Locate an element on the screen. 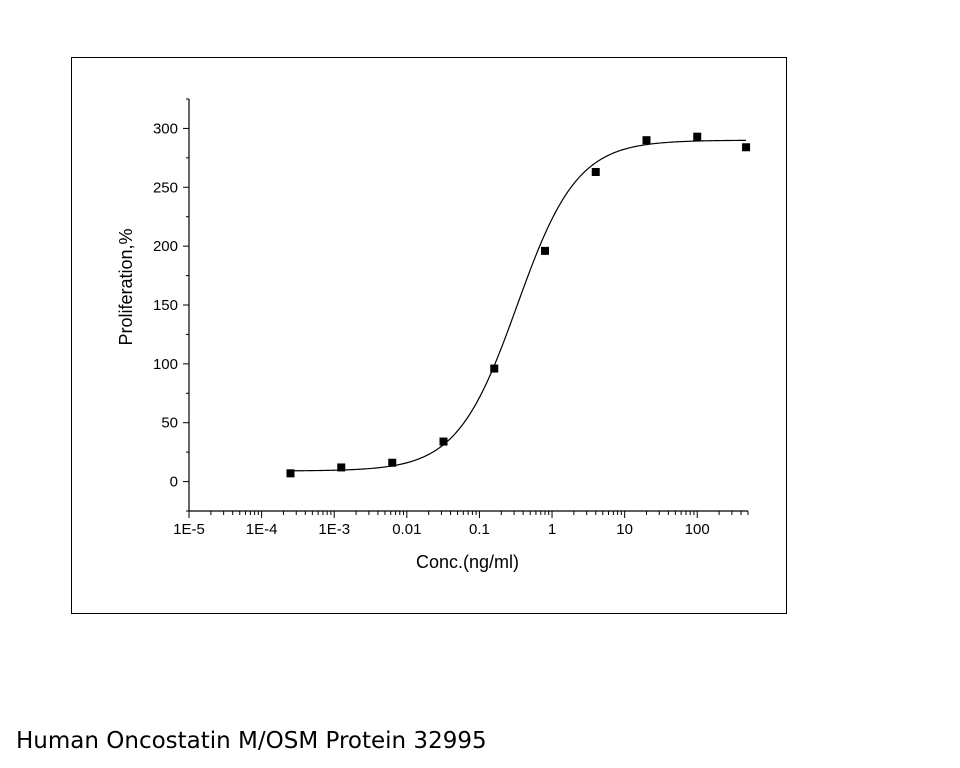 This screenshot has height=768, width=960. y-tick-label: 300 is located at coordinates (165, 128).